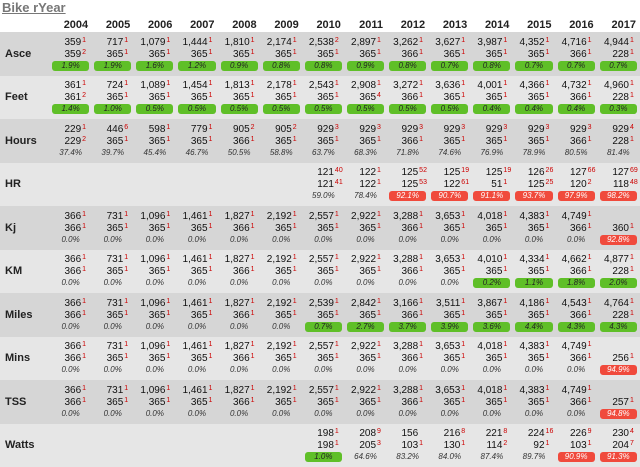 This screenshot has height=467, width=640. What do you see at coordinates (489, 259) in the screenshot?
I see `cumulative-value: 4,010` at bounding box center [489, 259].